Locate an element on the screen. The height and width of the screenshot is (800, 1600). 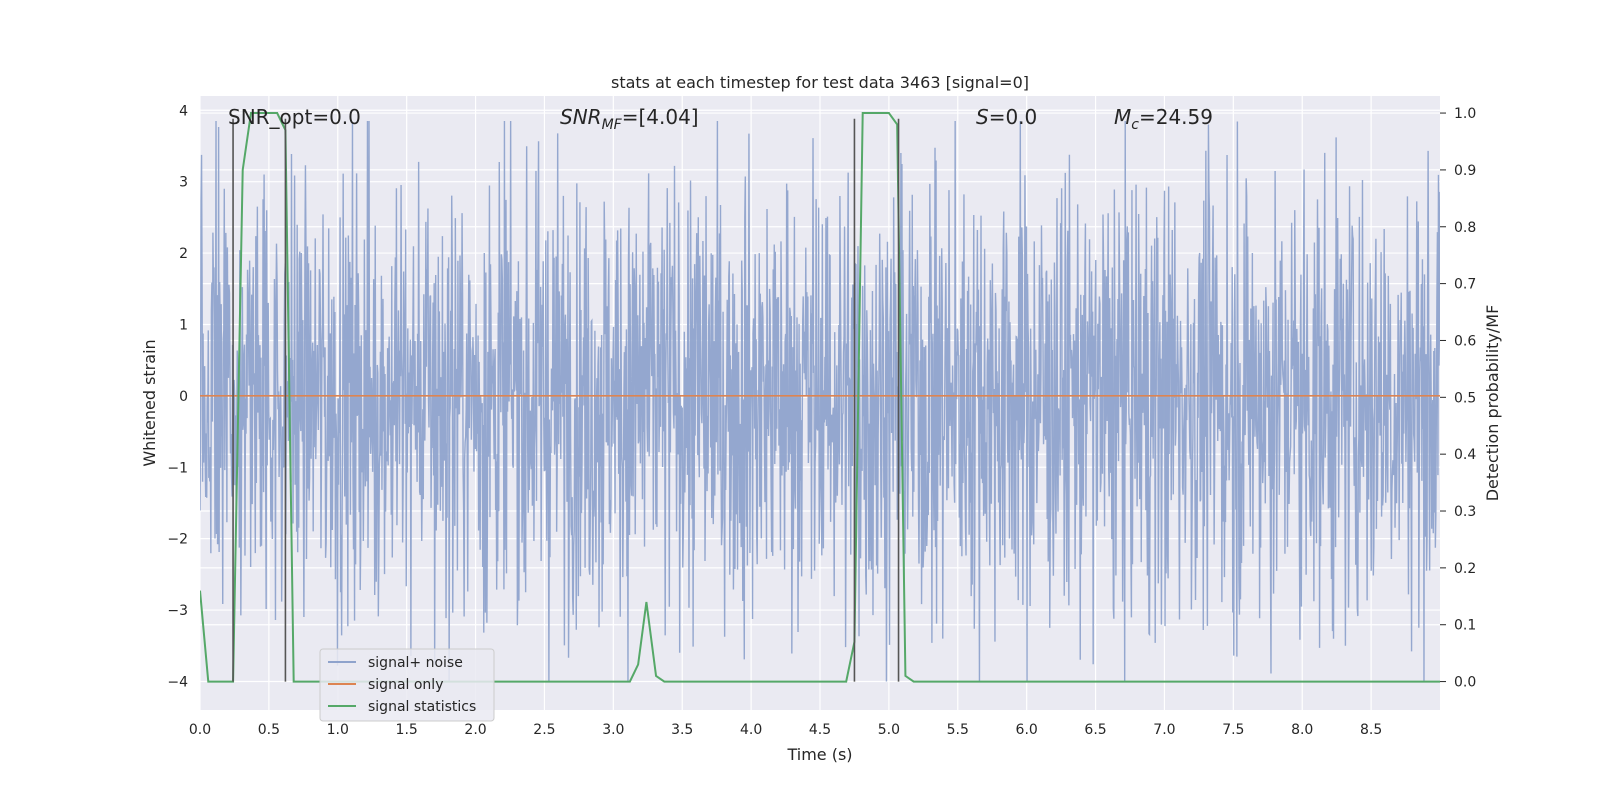
x-tick-label: 4.5 is located at coordinates (820, 730).